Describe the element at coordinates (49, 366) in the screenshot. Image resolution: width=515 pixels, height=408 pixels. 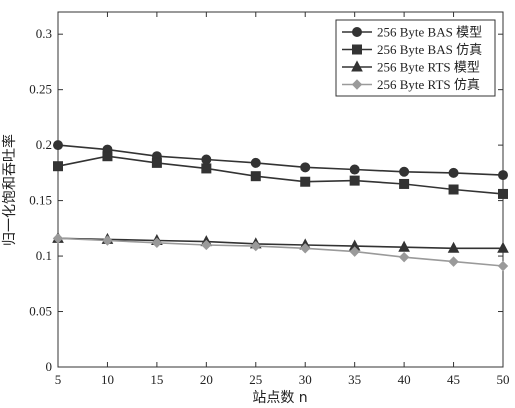
I see `y-tick-label: 0` at that location.